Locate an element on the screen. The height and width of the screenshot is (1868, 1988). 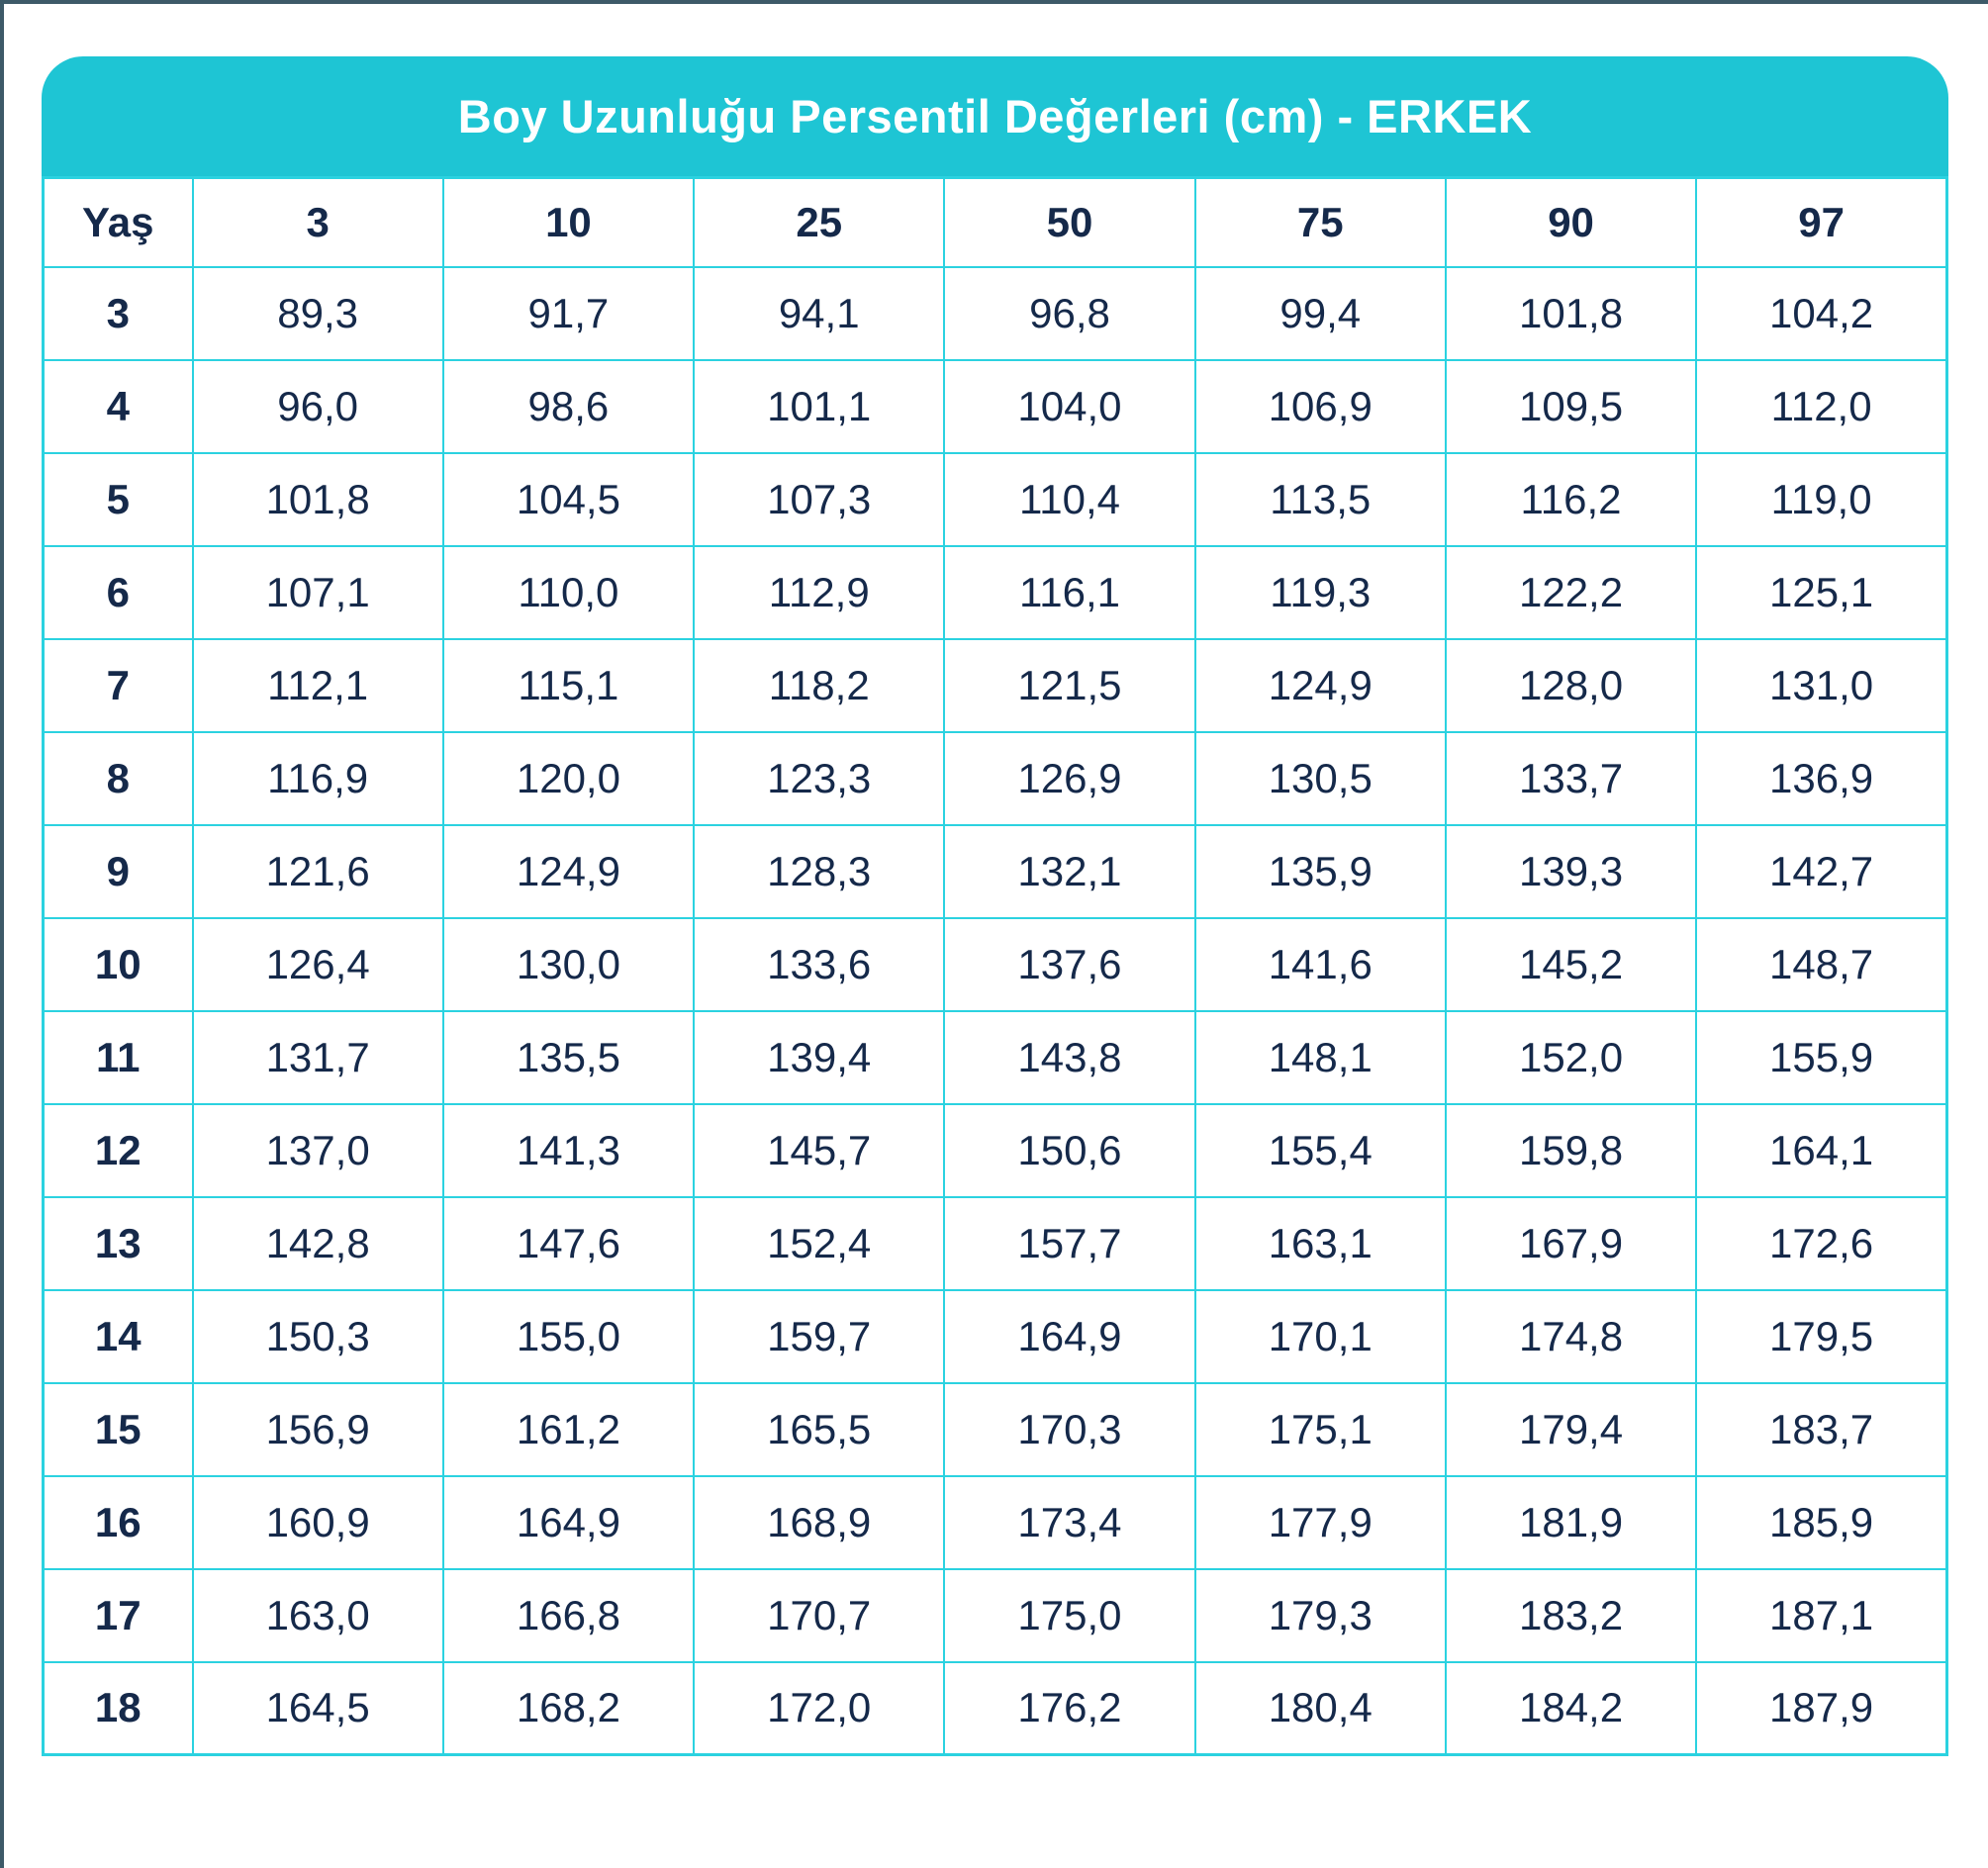
value-cell: 124,9 is located at coordinates (1320, 685).